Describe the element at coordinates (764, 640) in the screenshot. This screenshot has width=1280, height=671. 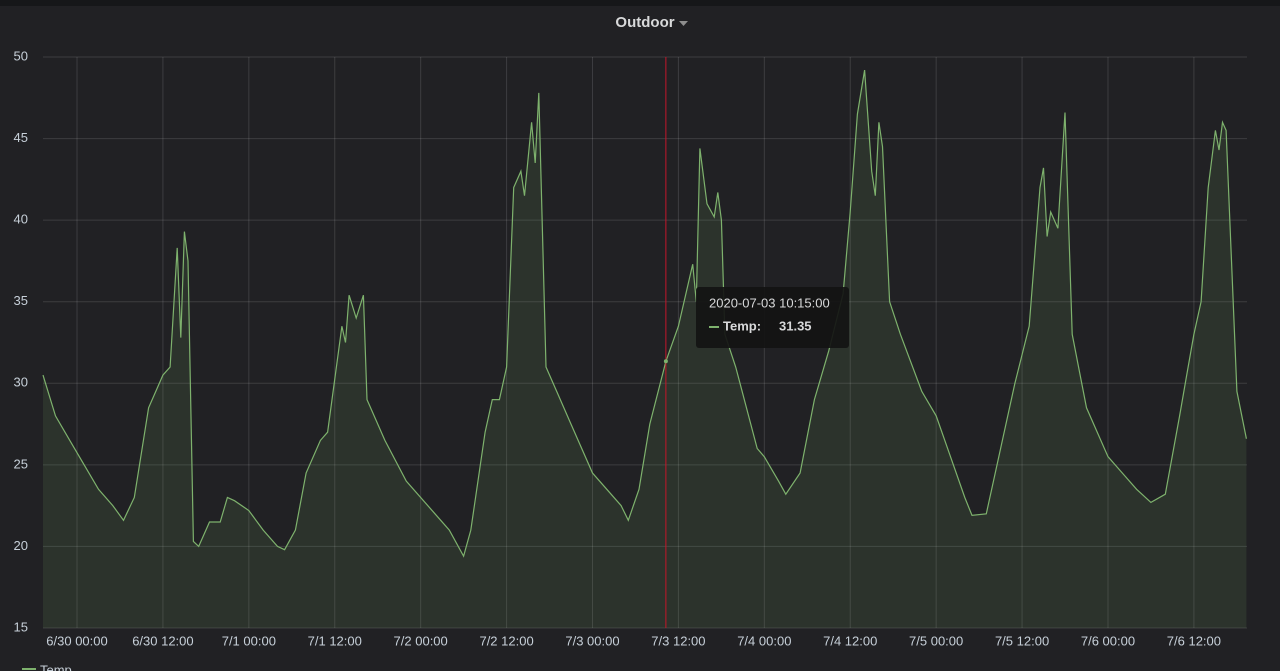
I see `x-tick-label: 7/4 00:00` at that location.